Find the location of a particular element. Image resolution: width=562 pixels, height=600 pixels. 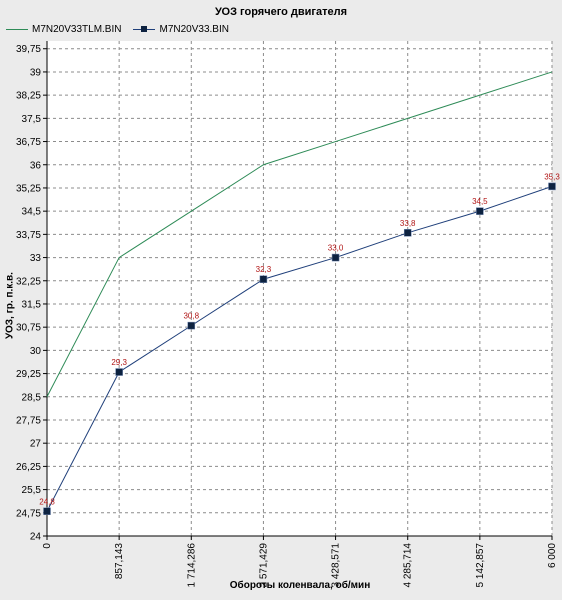

y-tick-label: 27,75 is located at coordinates (28, 420).